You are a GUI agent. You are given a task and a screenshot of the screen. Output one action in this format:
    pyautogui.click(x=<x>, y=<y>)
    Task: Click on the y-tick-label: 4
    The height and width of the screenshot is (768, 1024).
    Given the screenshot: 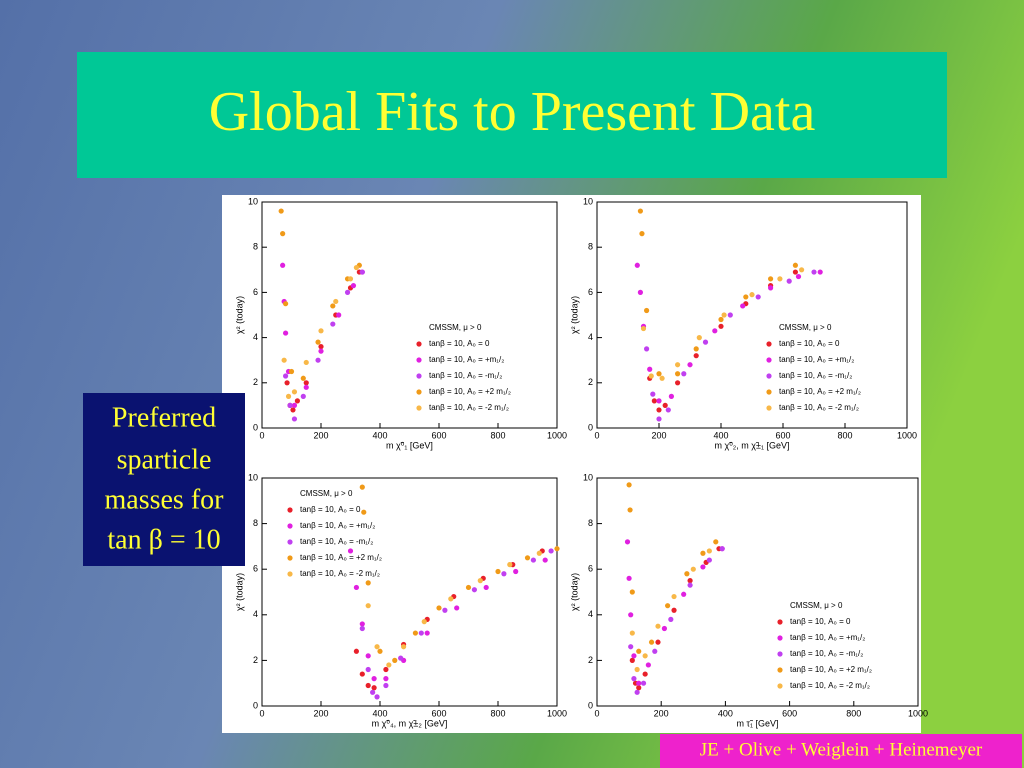 What is the action you would take?
    pyautogui.click(x=255, y=337)
    